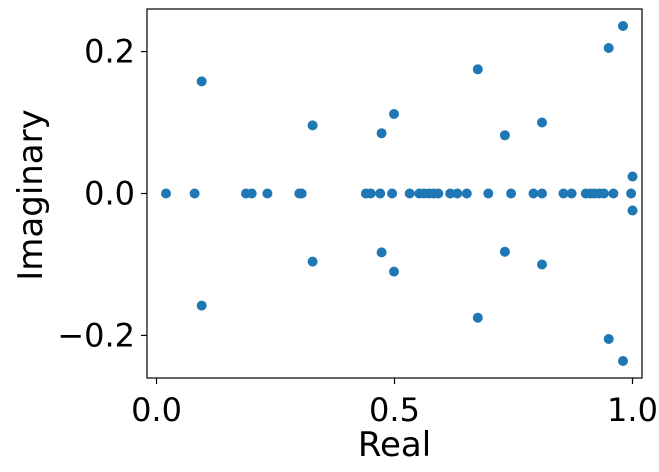 This screenshot has width=659, height=472. Describe the element at coordinates (394, 445) in the screenshot. I see `x-axis-label: Real` at that location.